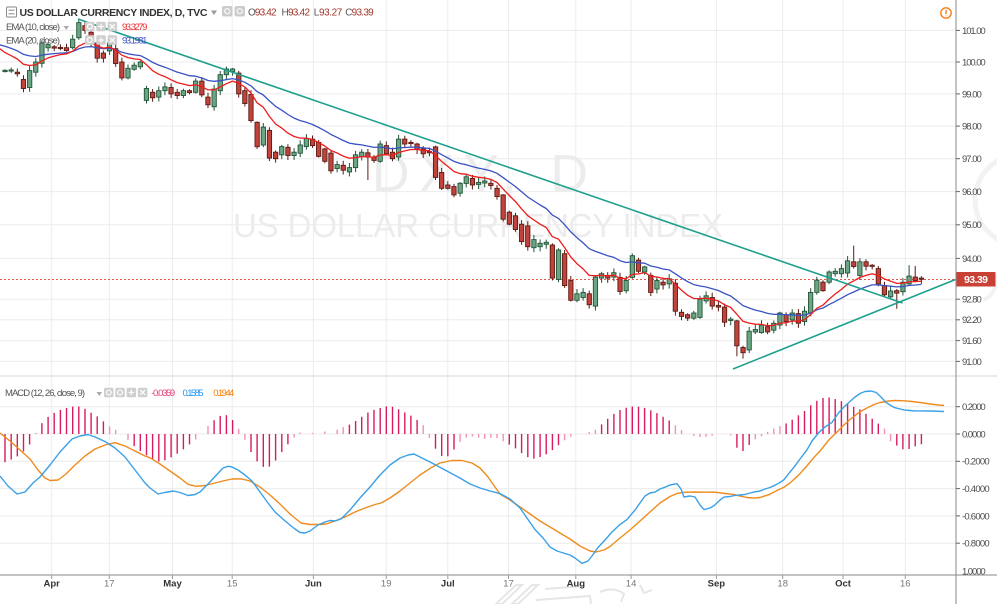 The height and width of the screenshot is (609, 997). What do you see at coordinates (33, 41) in the screenshot?
I see `svg-text: EMA (20, close)` at bounding box center [33, 41].